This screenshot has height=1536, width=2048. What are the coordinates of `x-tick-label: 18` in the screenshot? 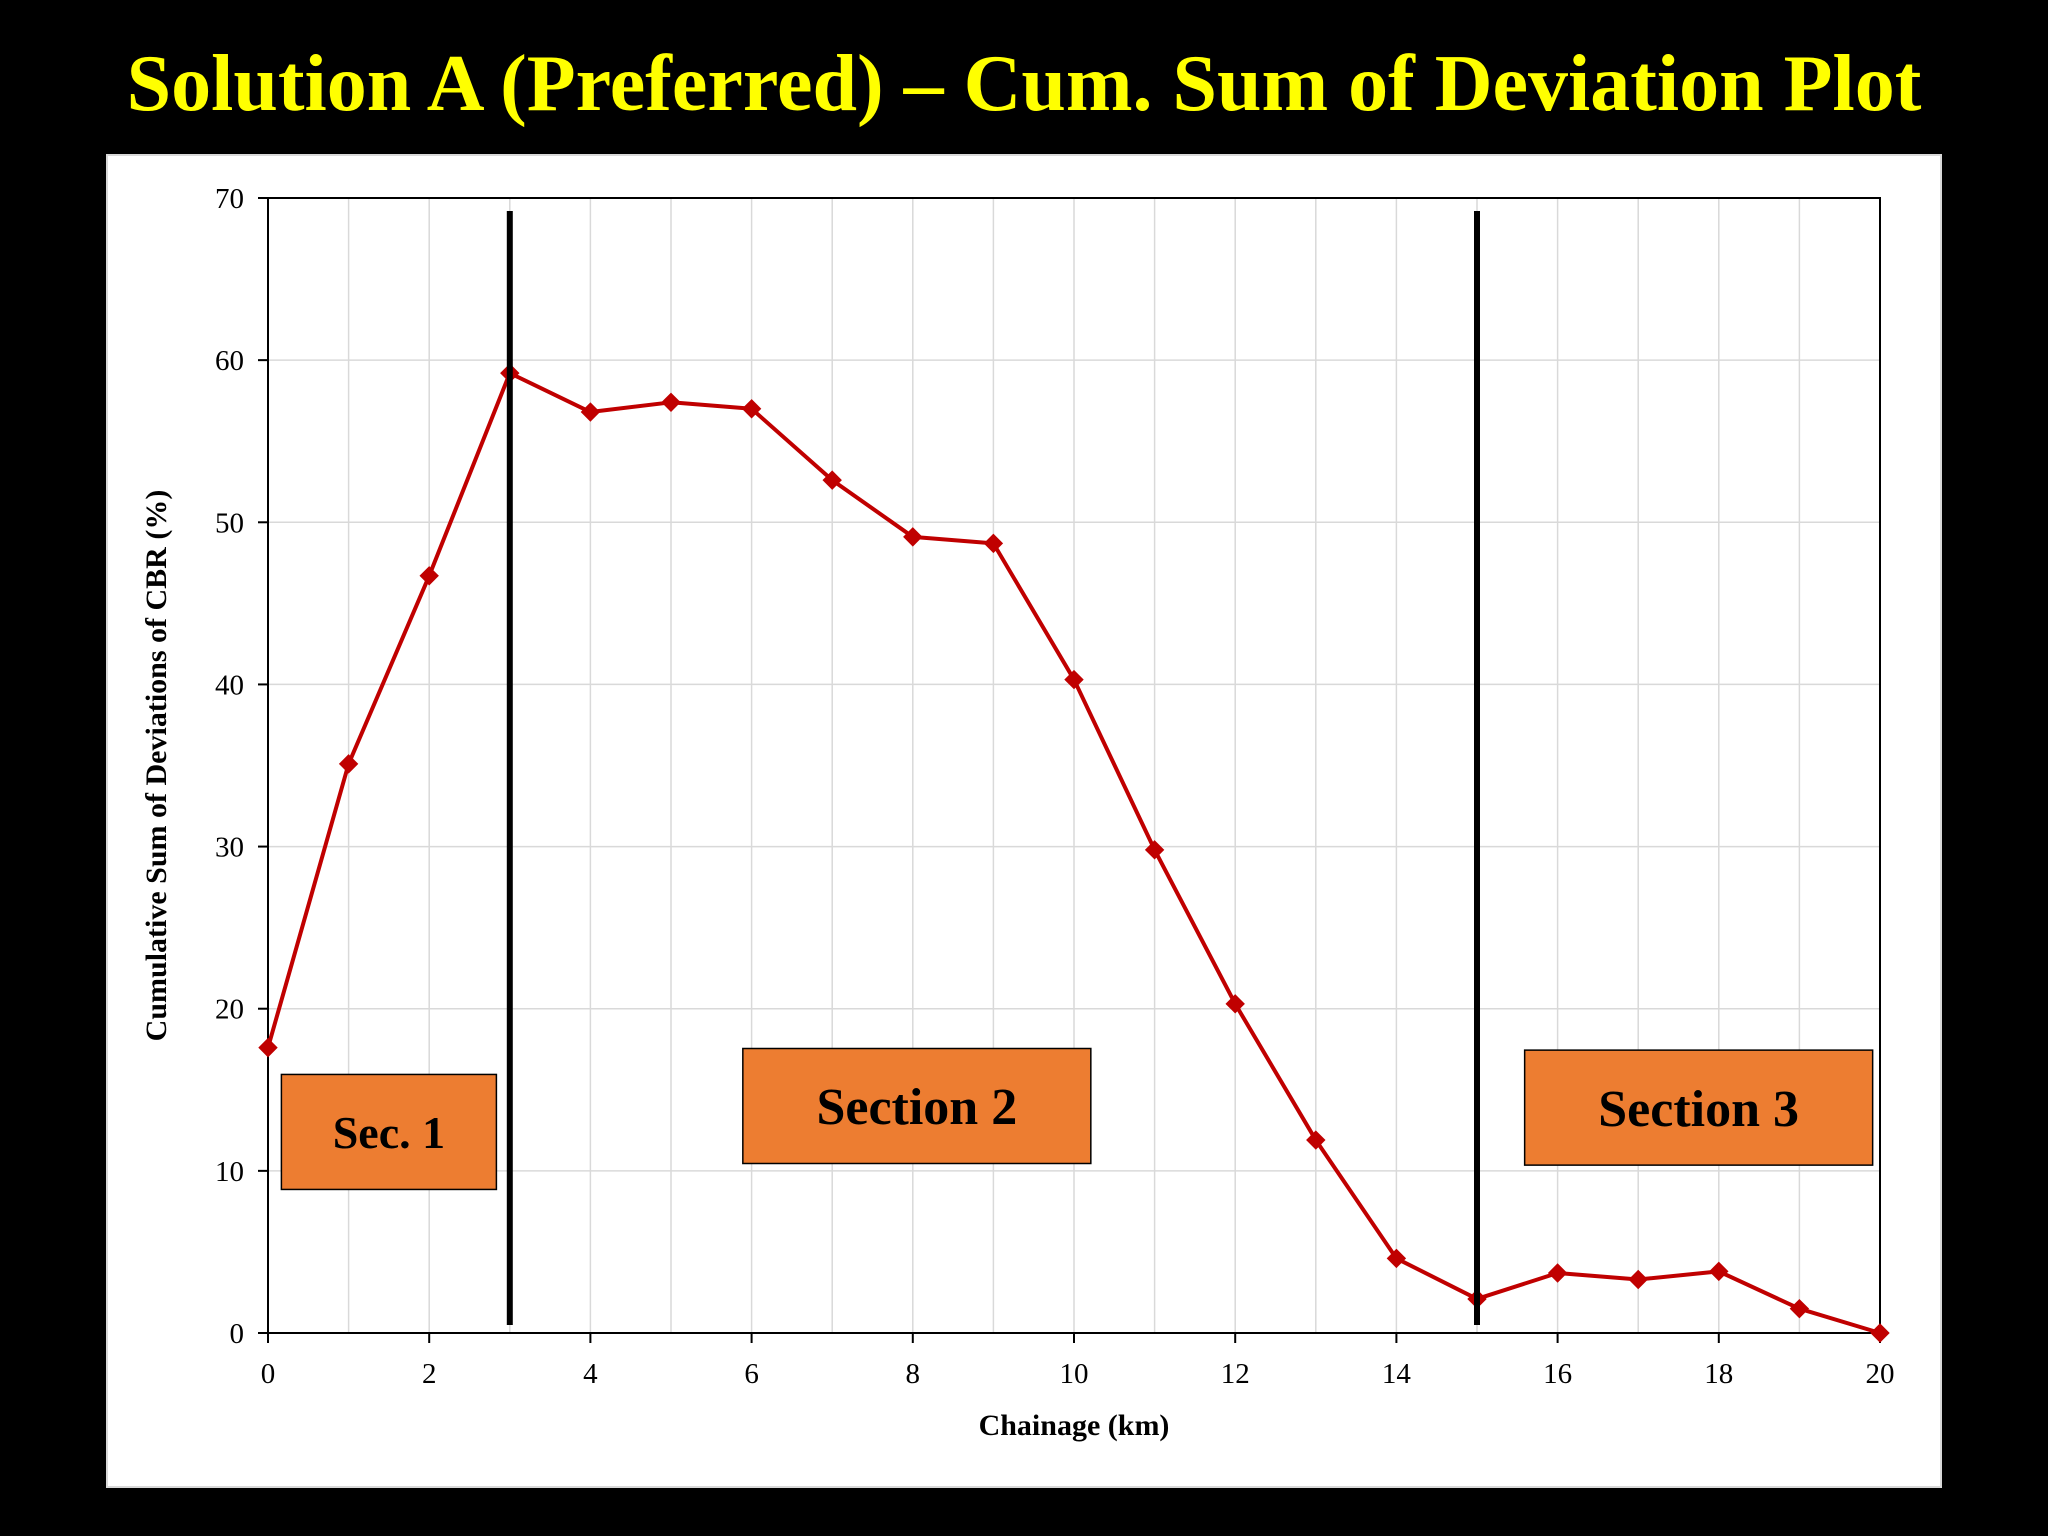 It's located at (1718, 1374).